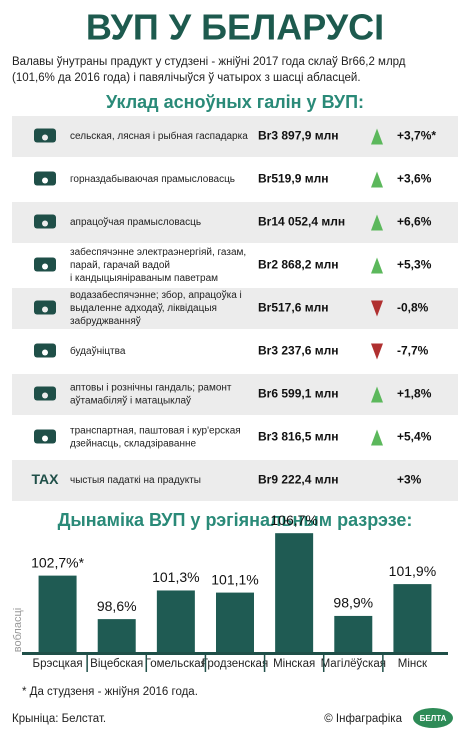 The image size is (470, 733). Describe the element at coordinates (130, 401) in the screenshot. I see `row-label: аўтамабіляў і матацыклаў` at that location.